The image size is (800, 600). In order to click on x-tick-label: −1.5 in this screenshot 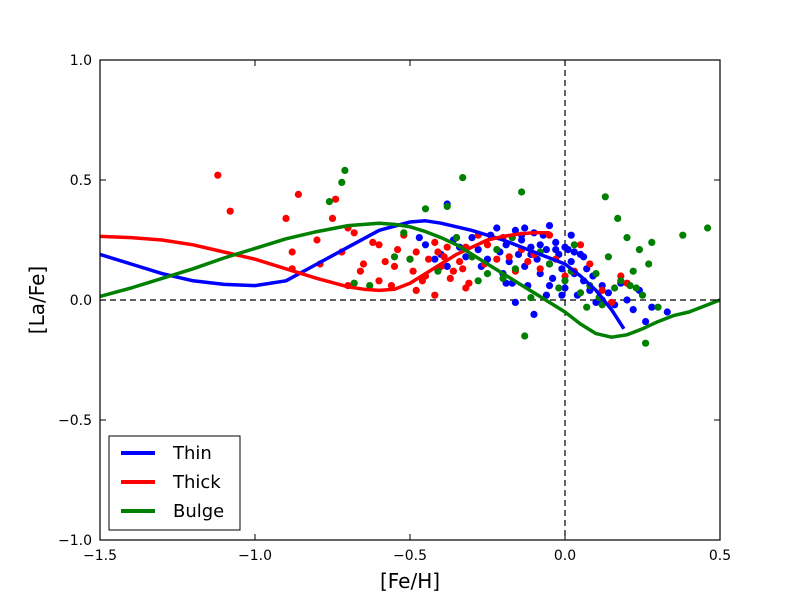, I will do `click(100, 556)`.